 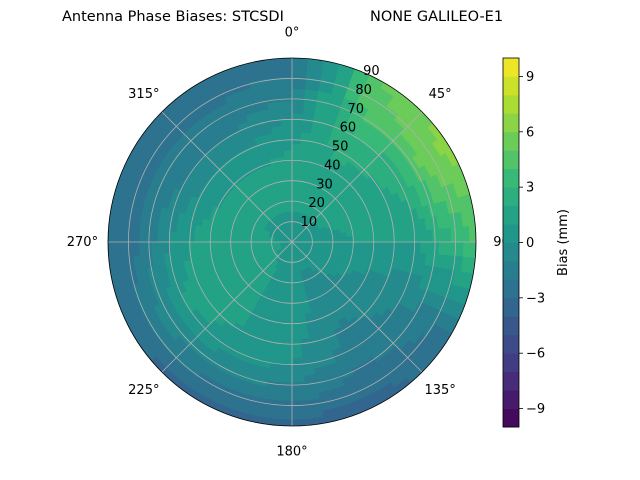 I want to click on radial-tick-label: 50, so click(x=340, y=147).